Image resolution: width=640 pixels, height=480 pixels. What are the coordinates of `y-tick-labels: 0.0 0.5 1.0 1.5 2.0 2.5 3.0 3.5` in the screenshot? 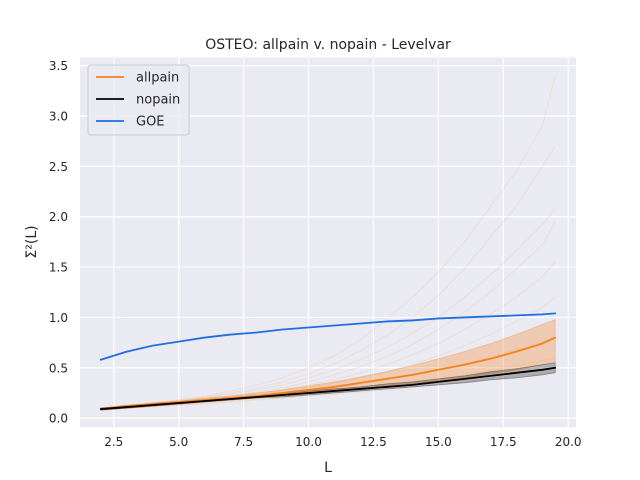 It's located at (58, 242).